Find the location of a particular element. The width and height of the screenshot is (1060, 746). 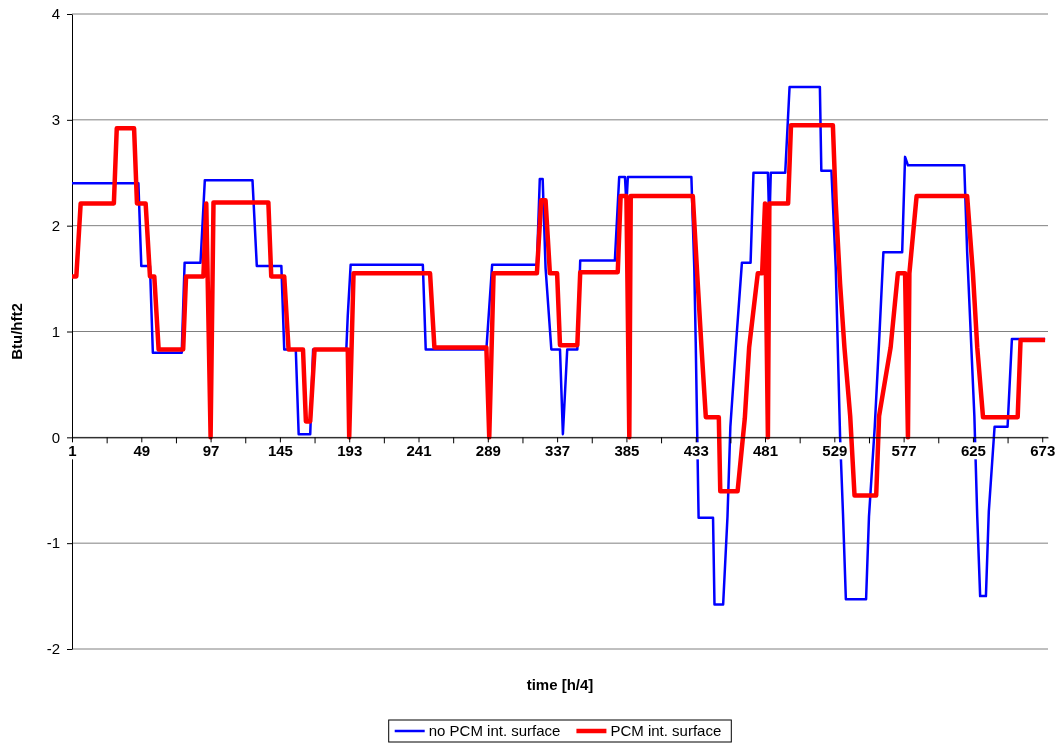

y-tick-label: 3 is located at coordinates (55, 120).